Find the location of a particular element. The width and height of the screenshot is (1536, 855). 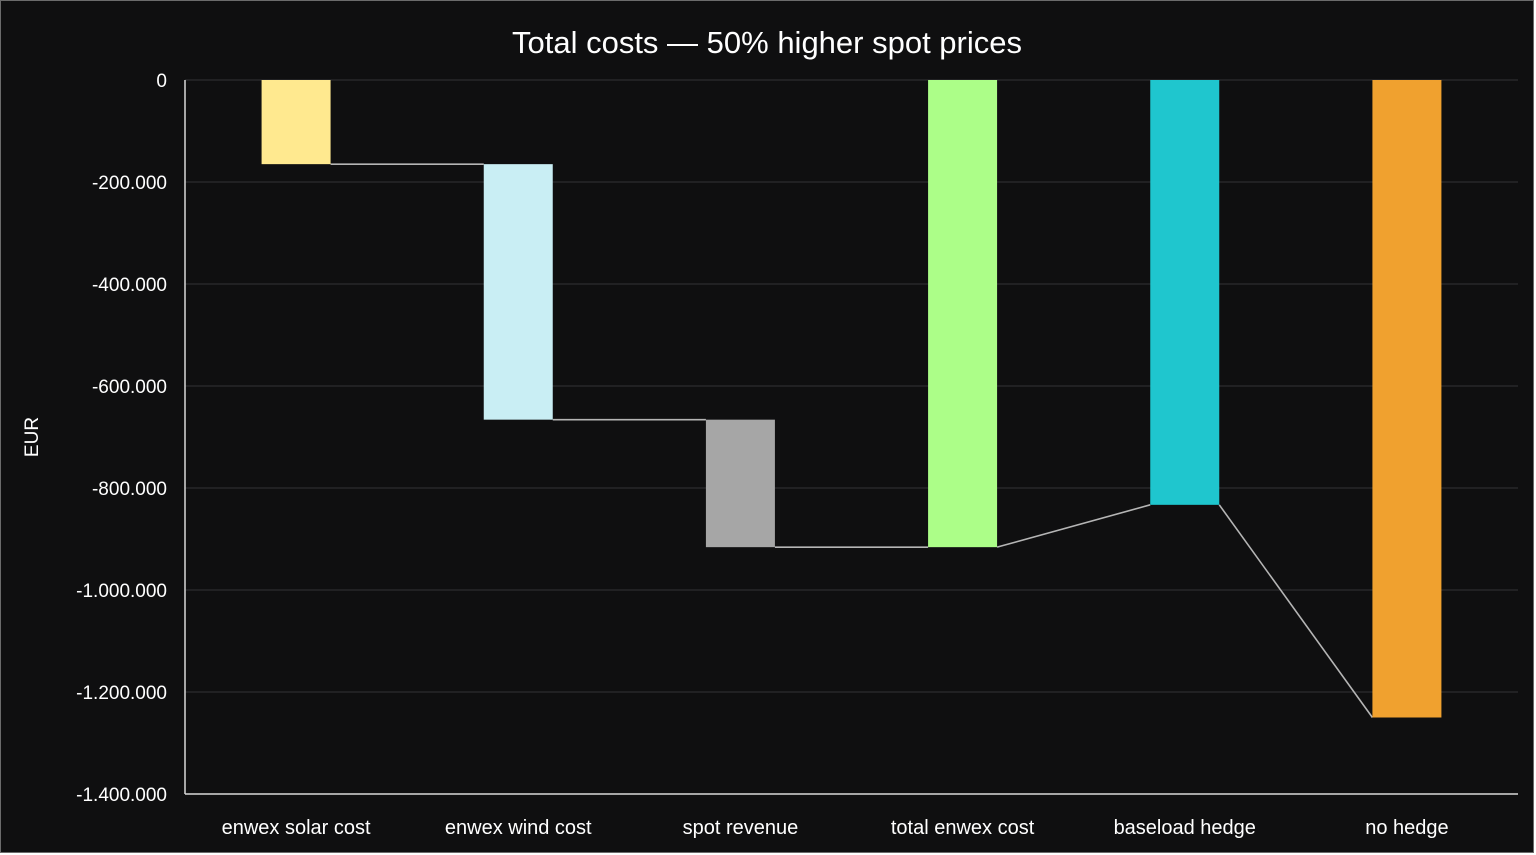

x-category-label: baseload hedge is located at coordinates (1185, 828).